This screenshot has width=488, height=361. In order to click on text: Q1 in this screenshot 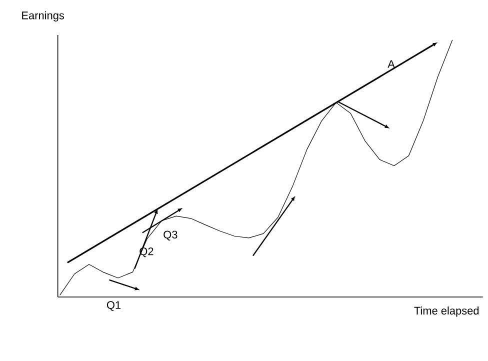, I will do `click(113, 306)`.